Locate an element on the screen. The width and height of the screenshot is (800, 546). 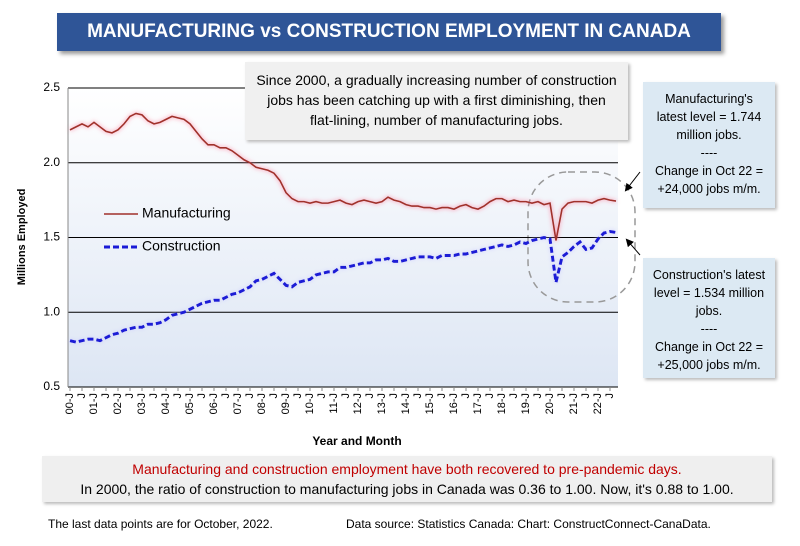
x-tick-label: 00-J is located at coordinates (70, 403).